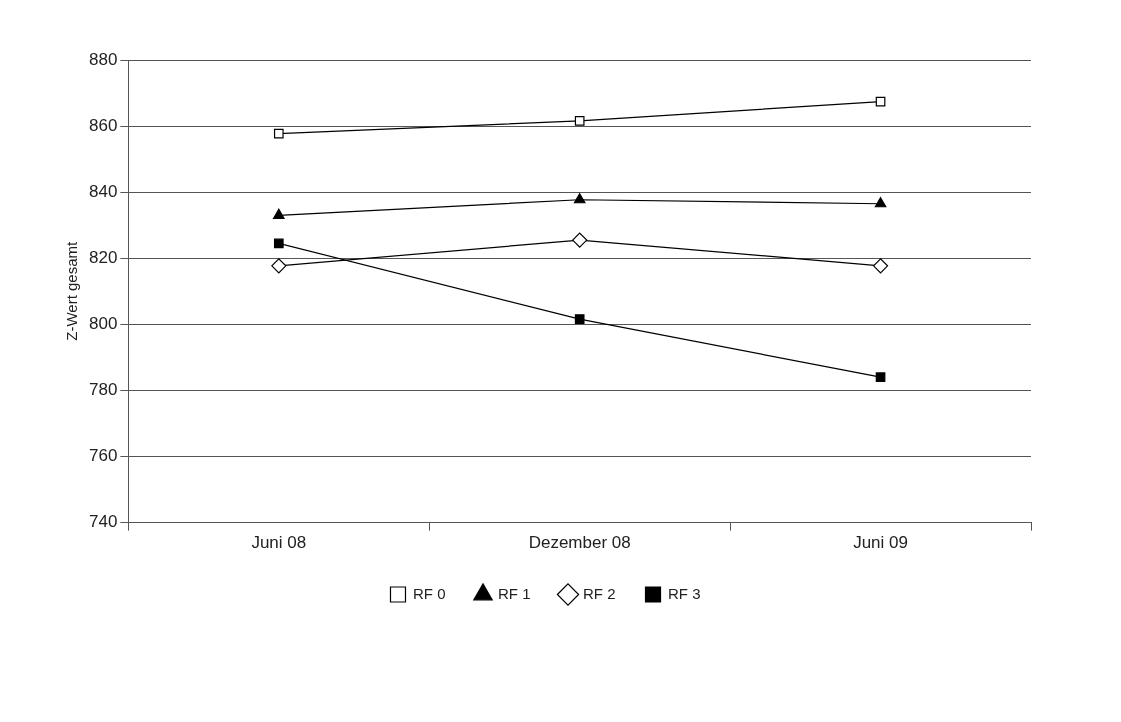  What do you see at coordinates (429, 593) in the screenshot?
I see `legend-label: RF 0` at bounding box center [429, 593].